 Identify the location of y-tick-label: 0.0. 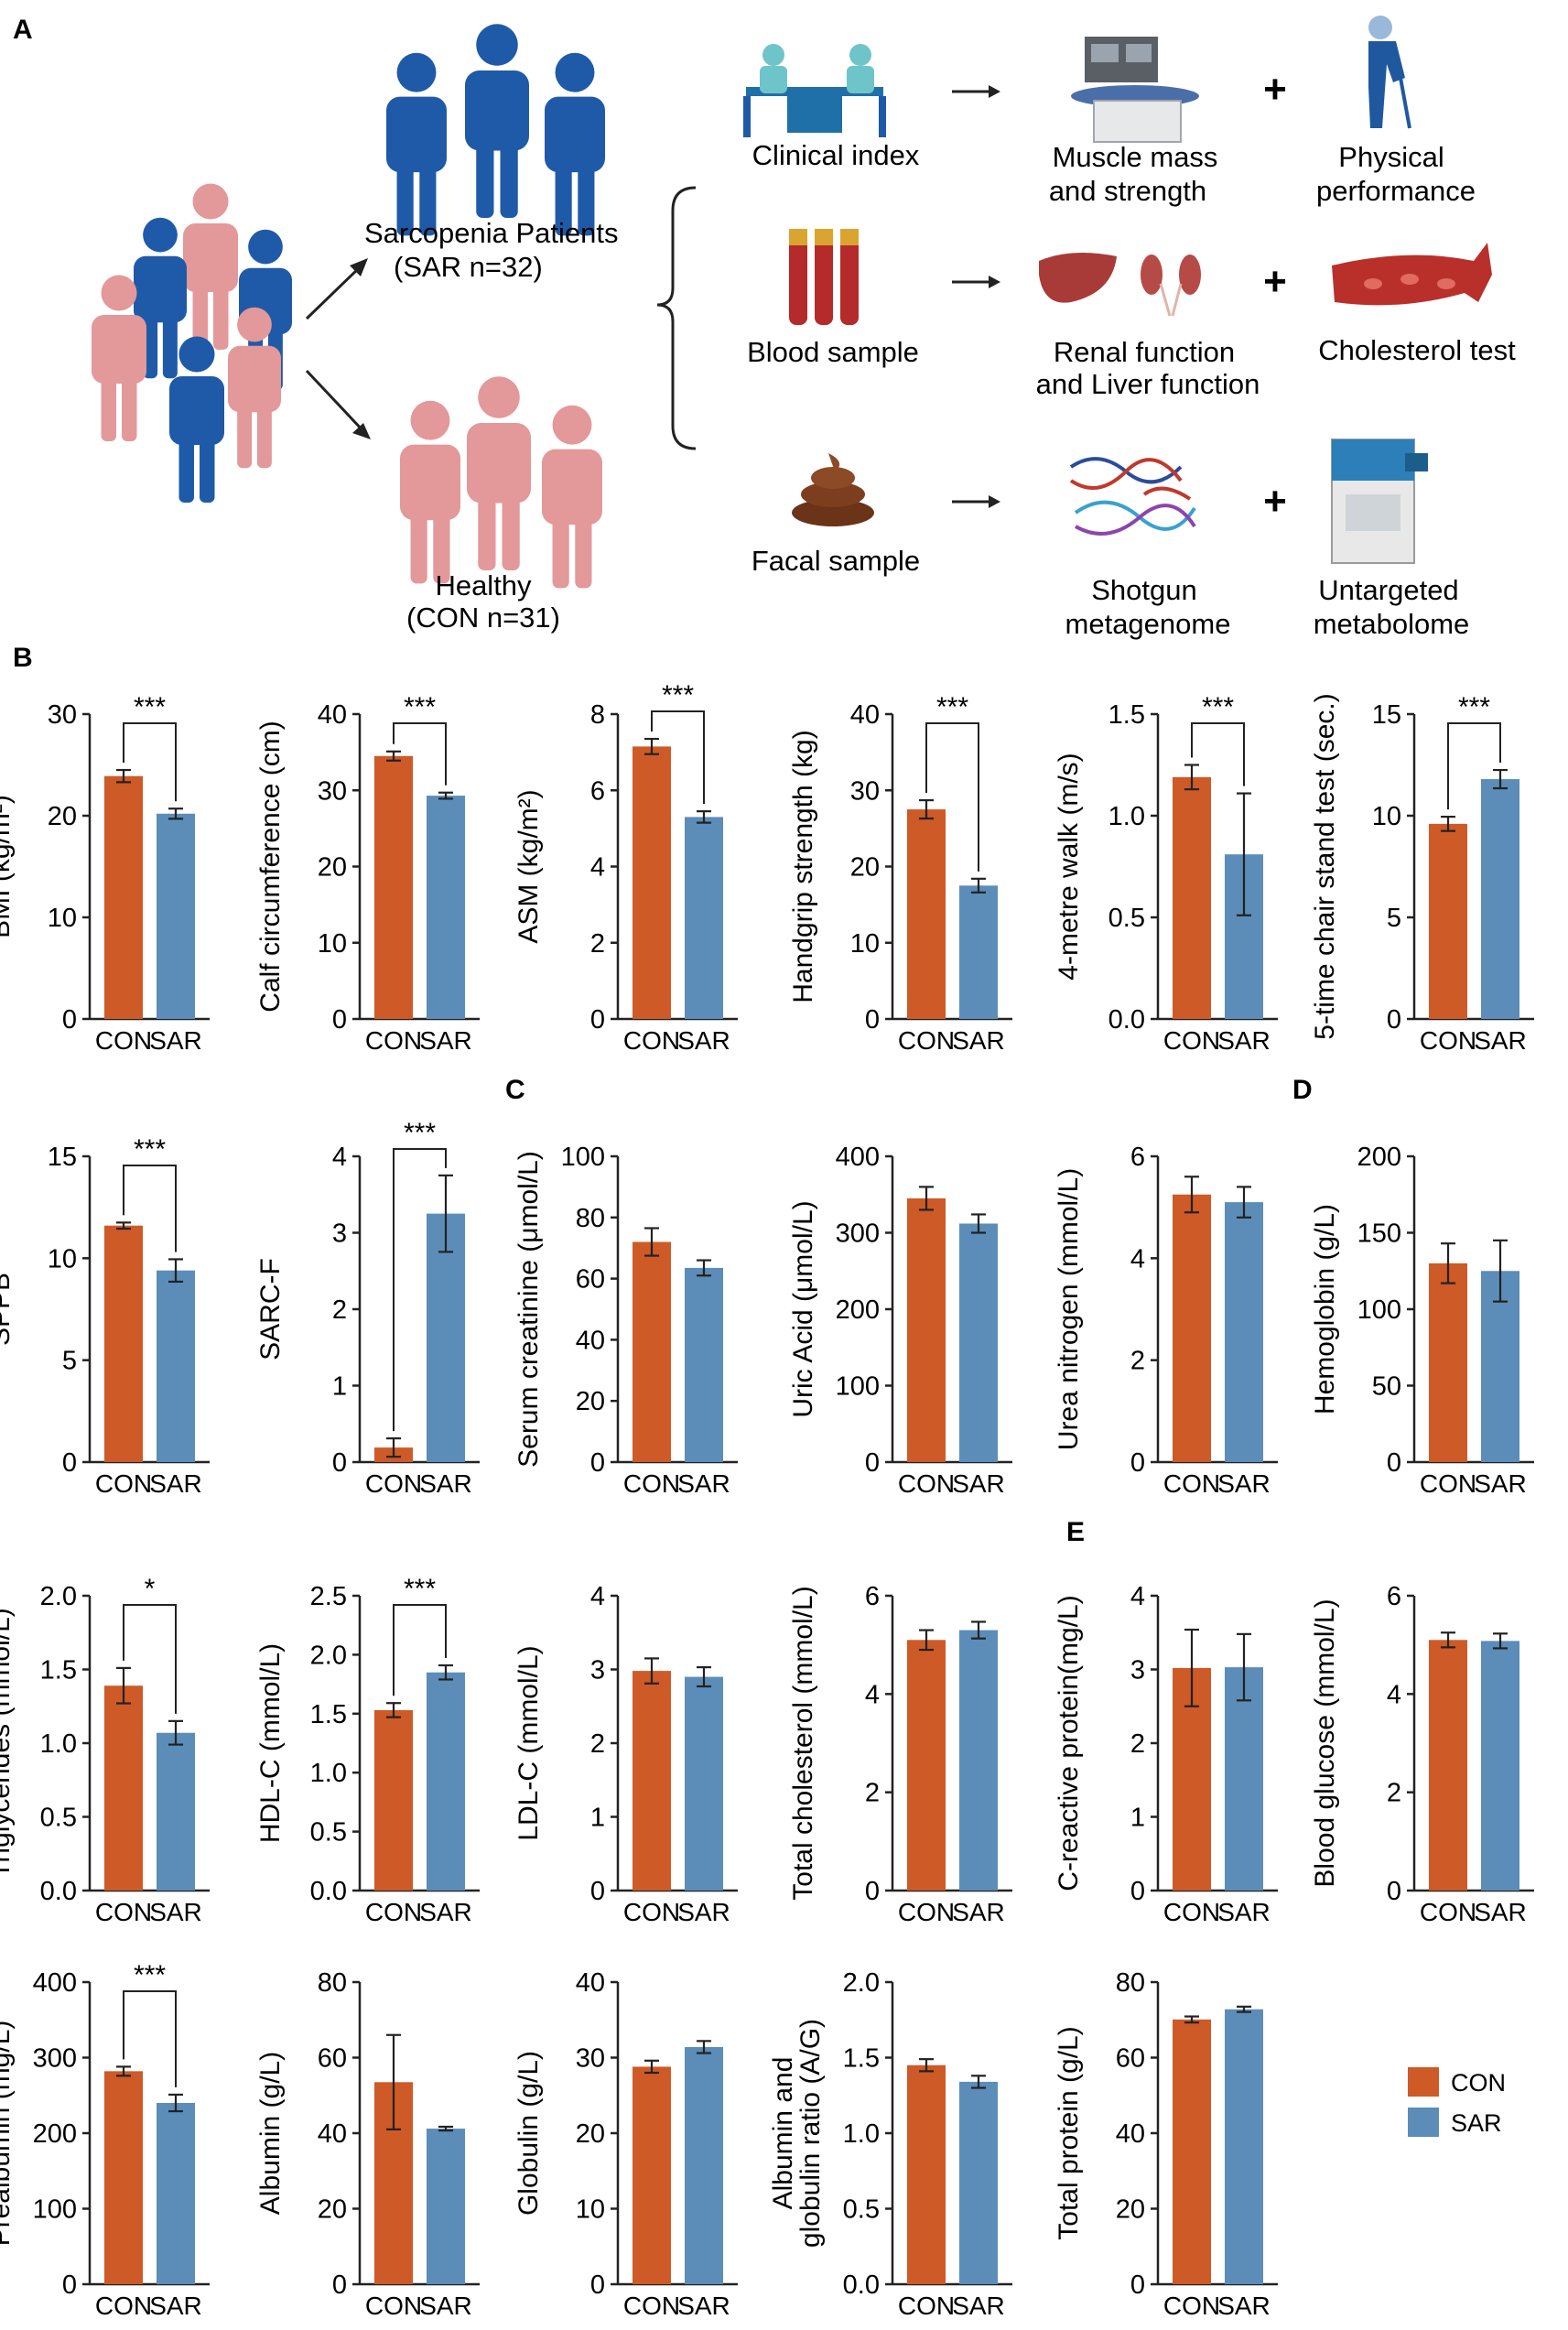
(58, 1892).